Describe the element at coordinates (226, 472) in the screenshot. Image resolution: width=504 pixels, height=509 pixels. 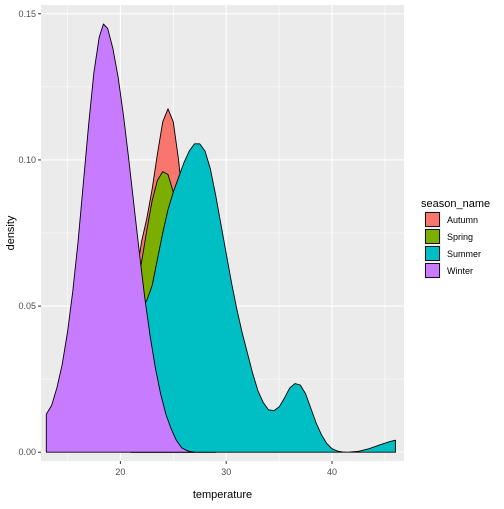
I see `x-tick-label: 30` at that location.